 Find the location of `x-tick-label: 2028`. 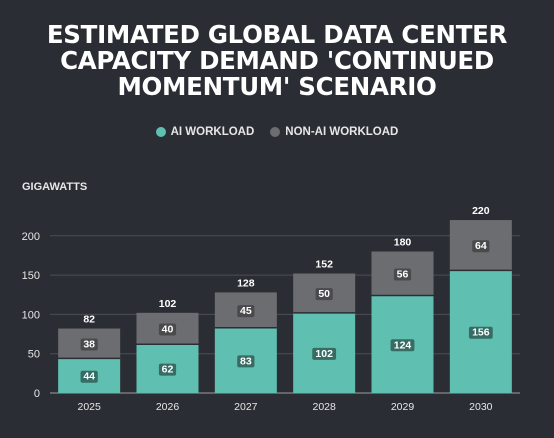

x-tick-label: 2028 is located at coordinates (324, 407).